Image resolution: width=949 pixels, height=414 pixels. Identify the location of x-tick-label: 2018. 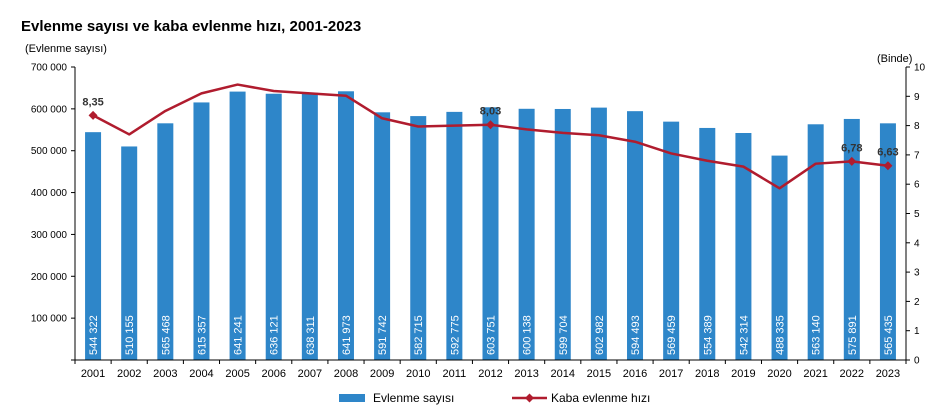
(707, 374).